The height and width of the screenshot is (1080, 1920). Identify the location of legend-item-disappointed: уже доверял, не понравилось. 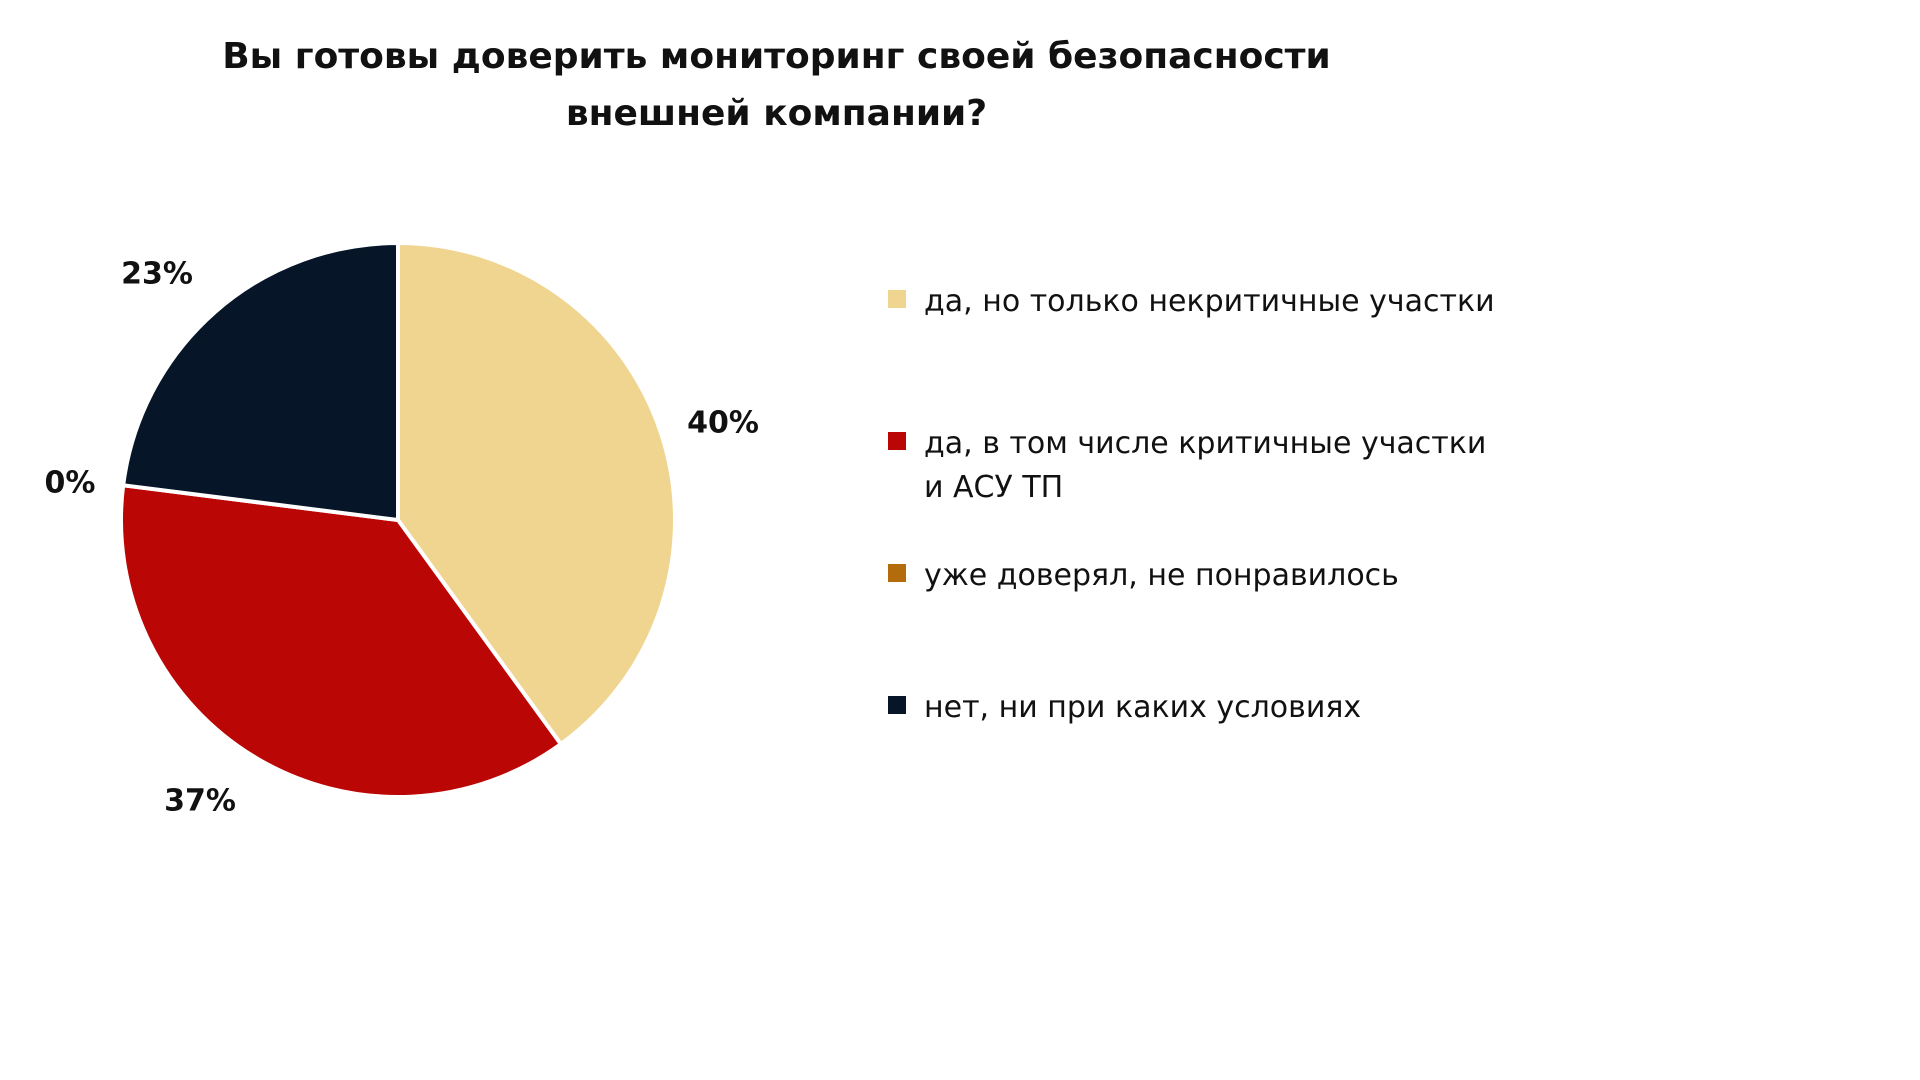
(1208, 576).